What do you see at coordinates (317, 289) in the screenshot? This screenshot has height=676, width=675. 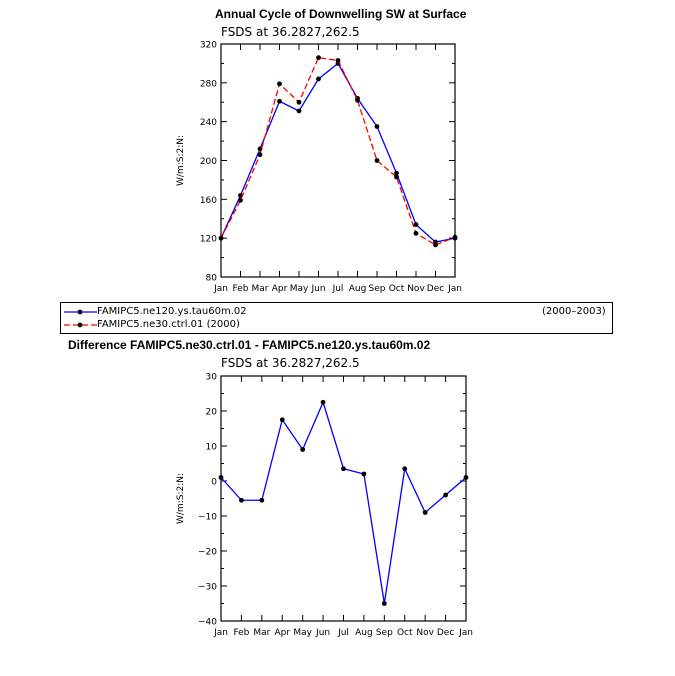 I see `chart-0-xtick-label-5: Jun` at bounding box center [317, 289].